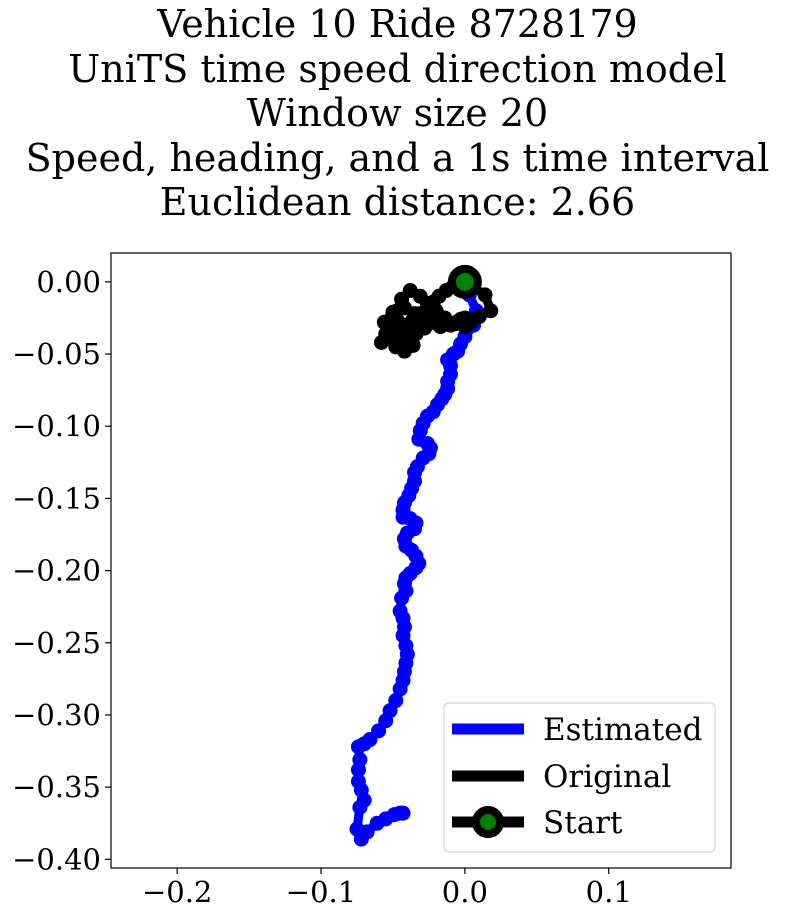 The image size is (795, 915). Describe the element at coordinates (177, 892) in the screenshot. I see `x-tick-label: −0.2` at that location.